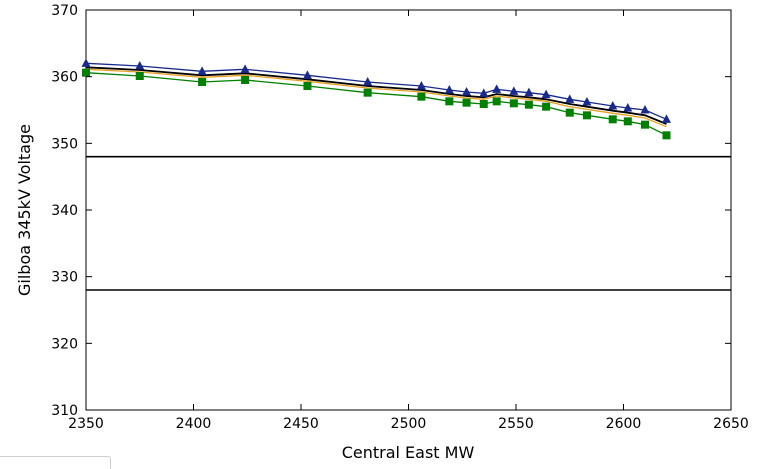 This screenshot has height=469, width=771. I want to click on x-tick-label-5: 2600, so click(624, 424).